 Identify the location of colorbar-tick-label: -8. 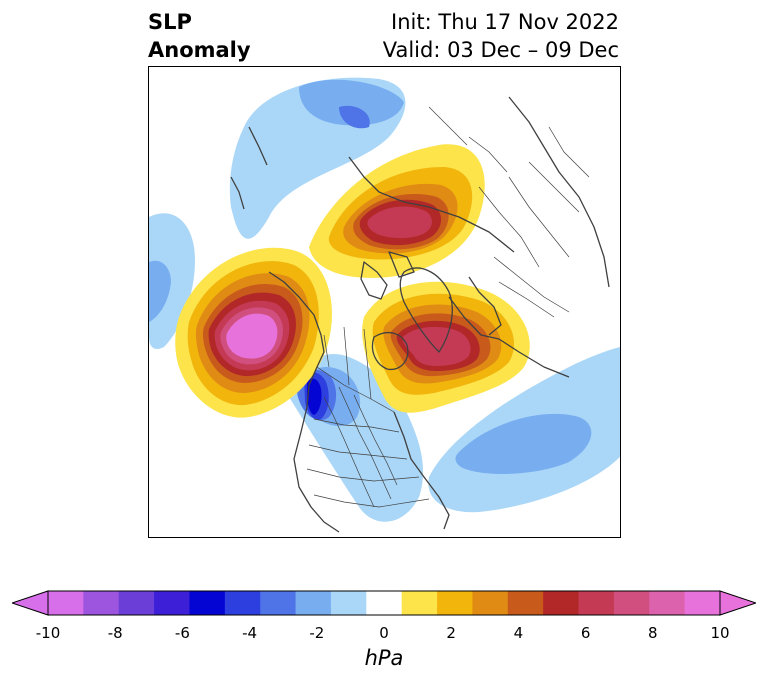
(115, 633).